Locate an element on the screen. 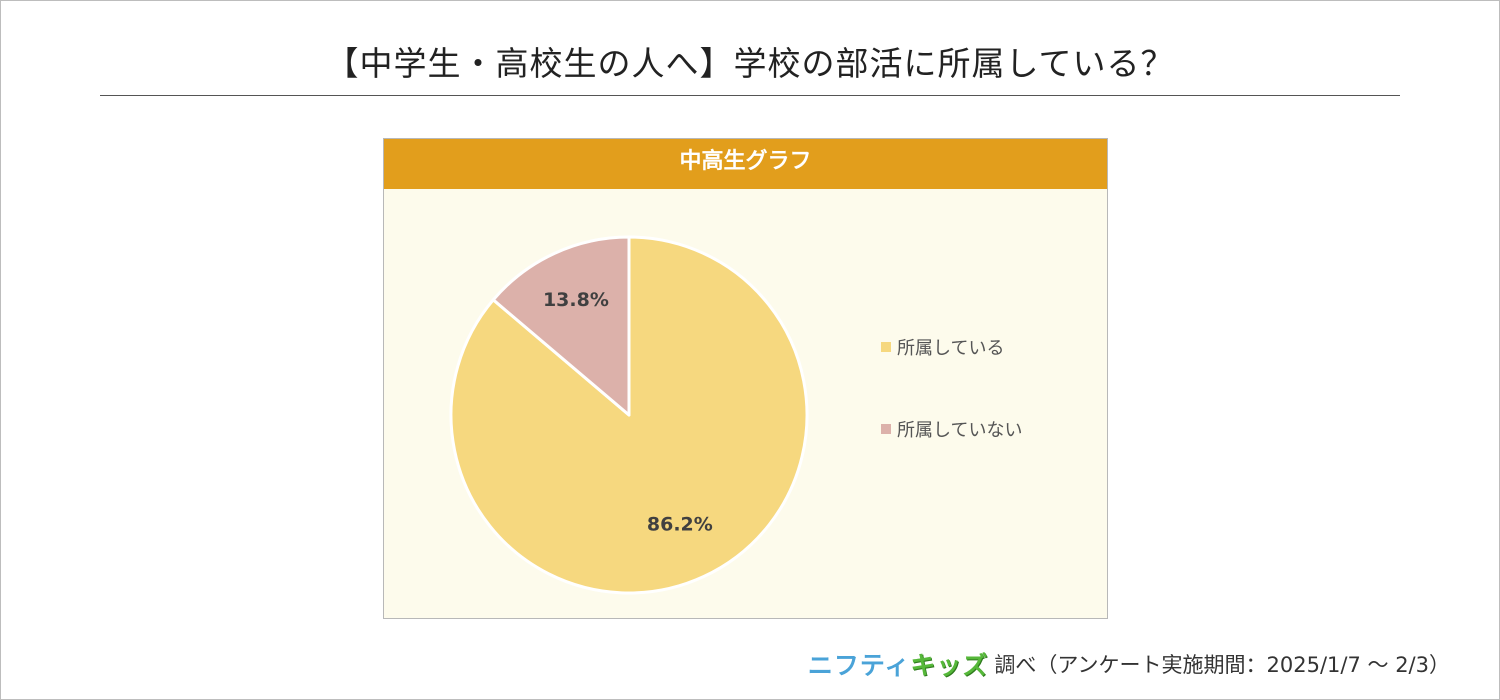 The height and width of the screenshot is (700, 1500). source-credit: ニフティキッズ 調べ（アンケート実施期間：2025/1/7 ～ 2/3） is located at coordinates (1129, 664).